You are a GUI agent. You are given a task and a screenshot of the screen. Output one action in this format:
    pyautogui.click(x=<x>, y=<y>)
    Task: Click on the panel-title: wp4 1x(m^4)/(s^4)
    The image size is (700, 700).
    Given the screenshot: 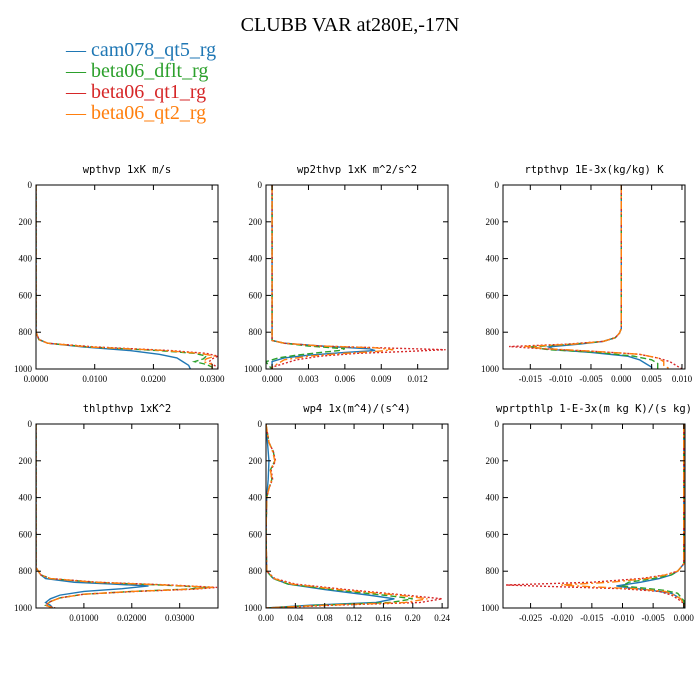 What is the action you would take?
    pyautogui.click(x=356, y=409)
    